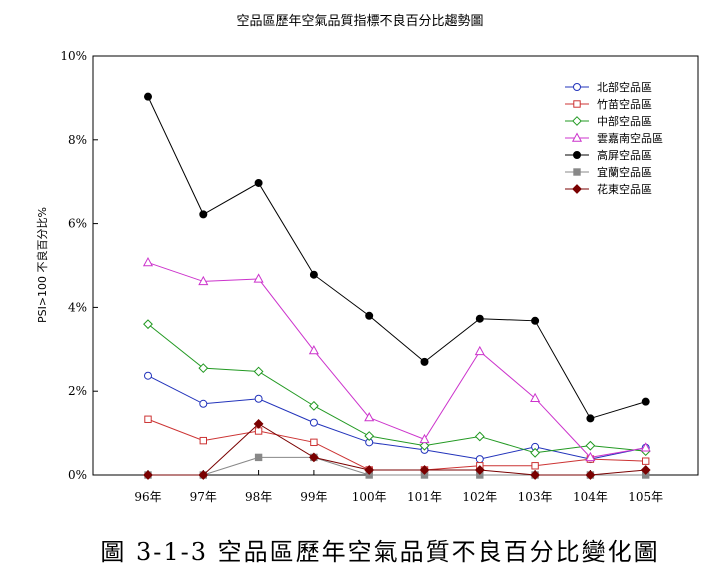  I want to click on legend-label: 高屏空品區, so click(624, 155).